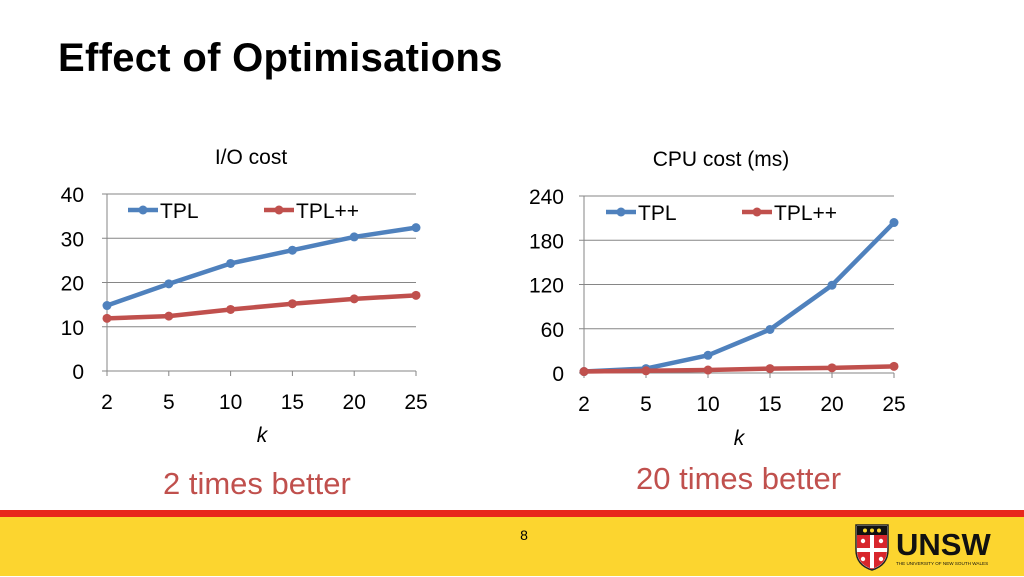 The image size is (1024, 577). Describe the element at coordinates (78, 372) in the screenshot. I see `io-y-tick-label: 0` at that location.